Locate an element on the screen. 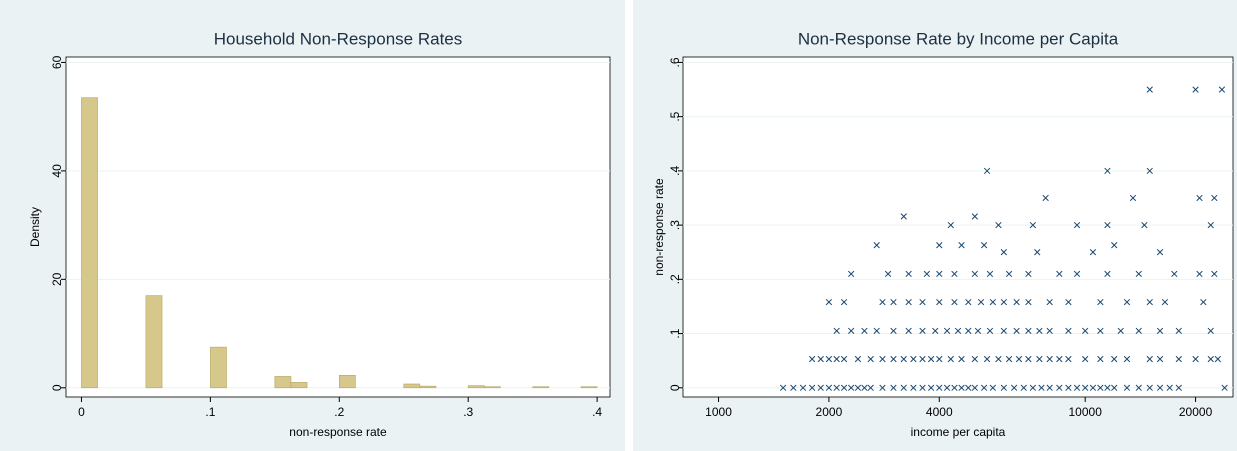 The image size is (1237, 451). y-tick-label: 60 is located at coordinates (57, 62).